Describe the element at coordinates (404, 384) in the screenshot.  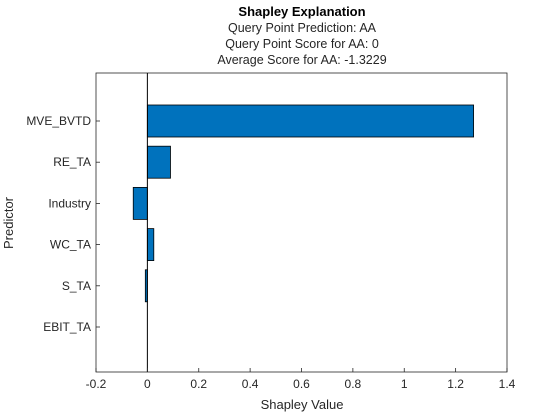
I see `x-tick-label: 1` at that location.